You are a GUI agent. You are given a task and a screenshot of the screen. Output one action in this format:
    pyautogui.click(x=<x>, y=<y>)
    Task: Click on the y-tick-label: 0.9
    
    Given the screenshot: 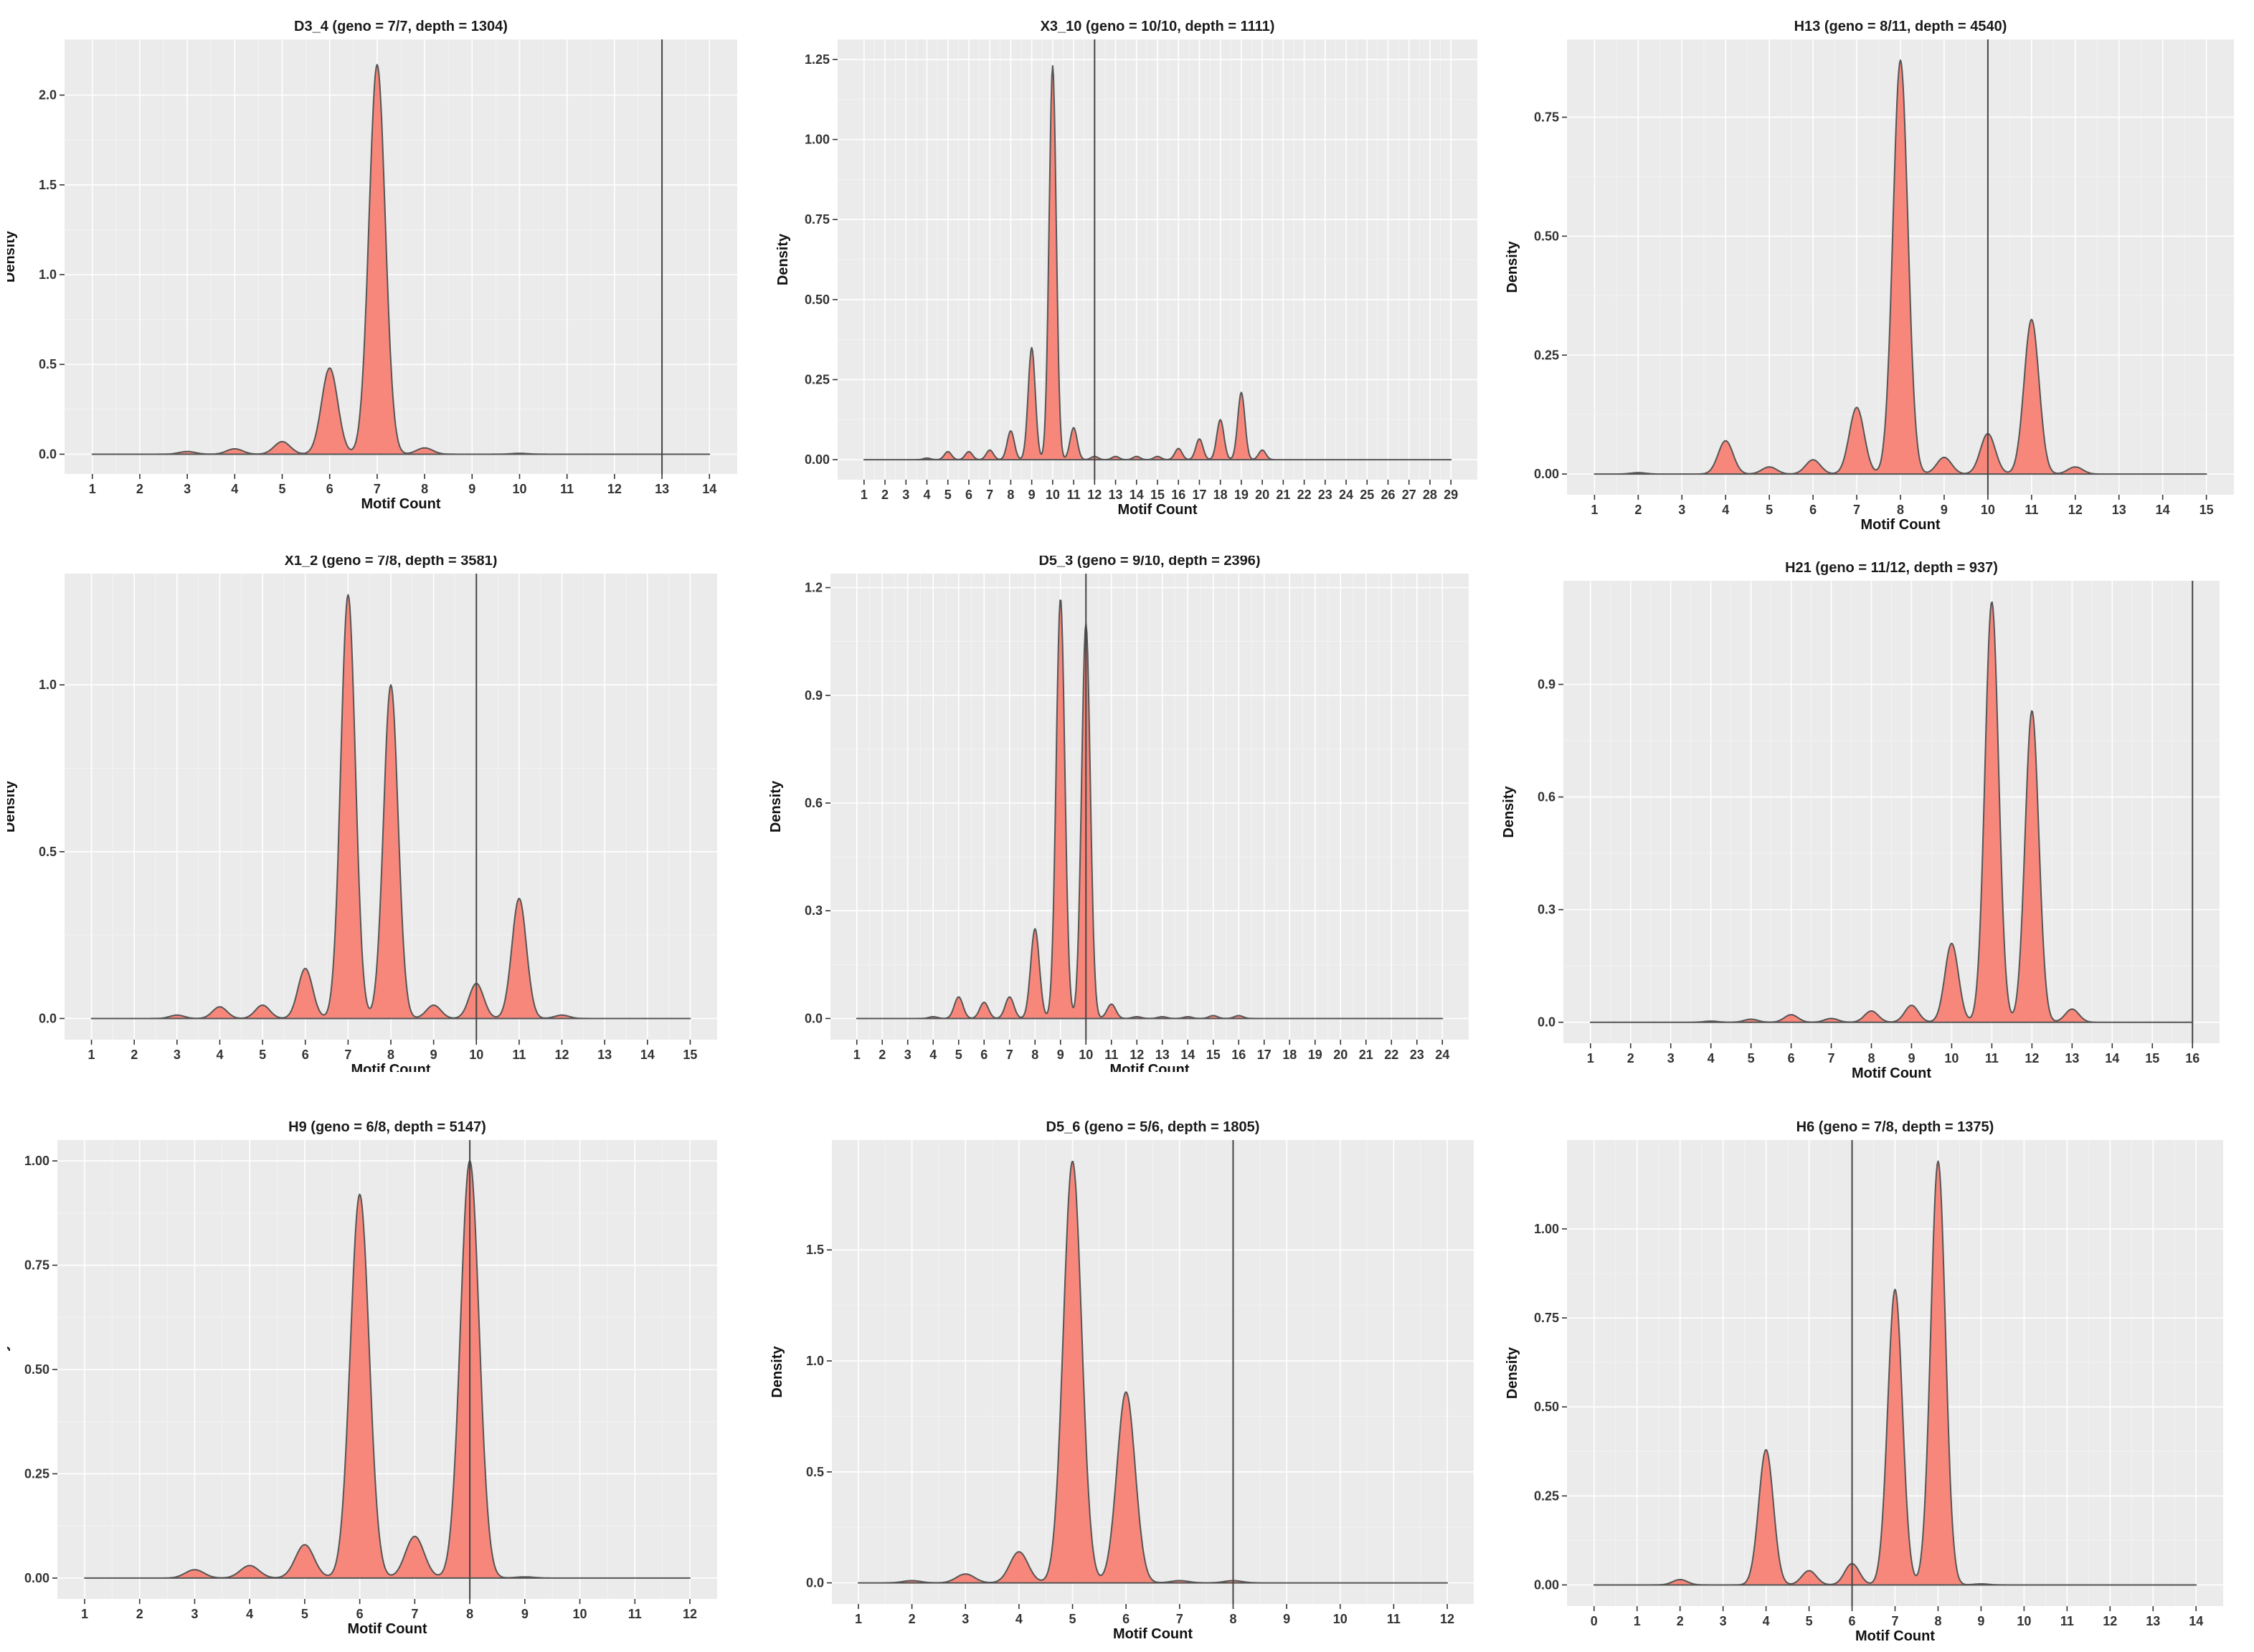 What is the action you would take?
    pyautogui.click(x=1546, y=684)
    